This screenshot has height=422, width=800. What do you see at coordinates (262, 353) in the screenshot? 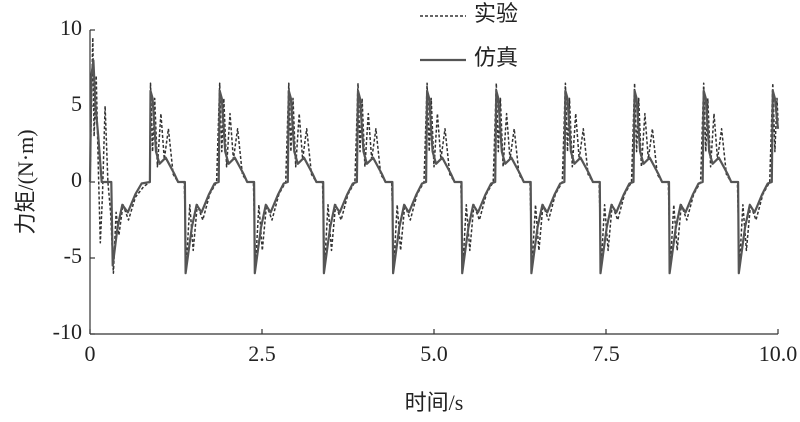
I see `x-tick-label: 2.5` at bounding box center [262, 353].